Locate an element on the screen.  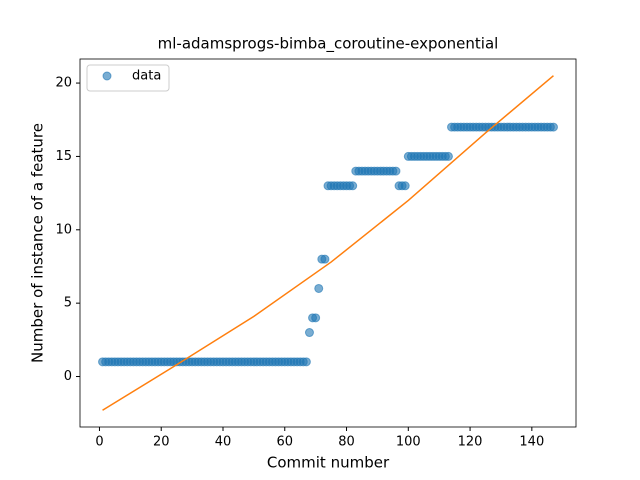
y-tick-label: 10 is located at coordinates (63, 229).